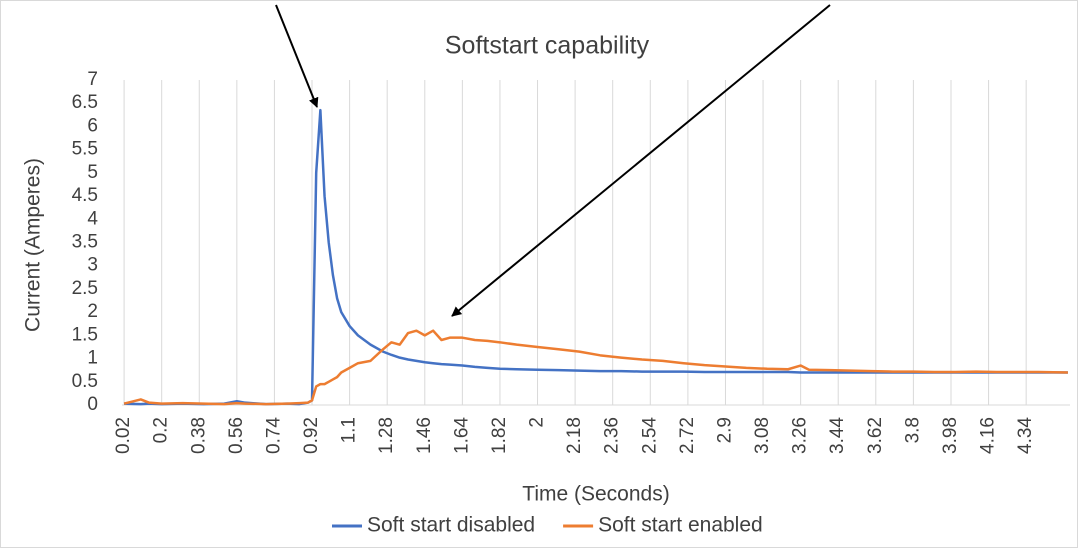  What do you see at coordinates (687, 435) in the screenshot?
I see `x-tick-label: 2.72` at bounding box center [687, 435].